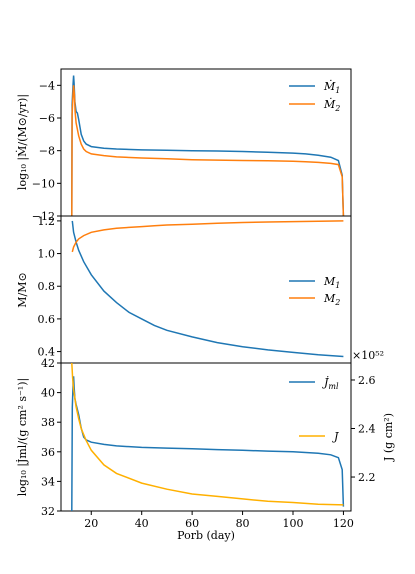 The width and height of the screenshot is (415, 574). Describe the element at coordinates (331, 87) in the screenshot. I see `legend-label-mdot1: Ṁ1` at that location.